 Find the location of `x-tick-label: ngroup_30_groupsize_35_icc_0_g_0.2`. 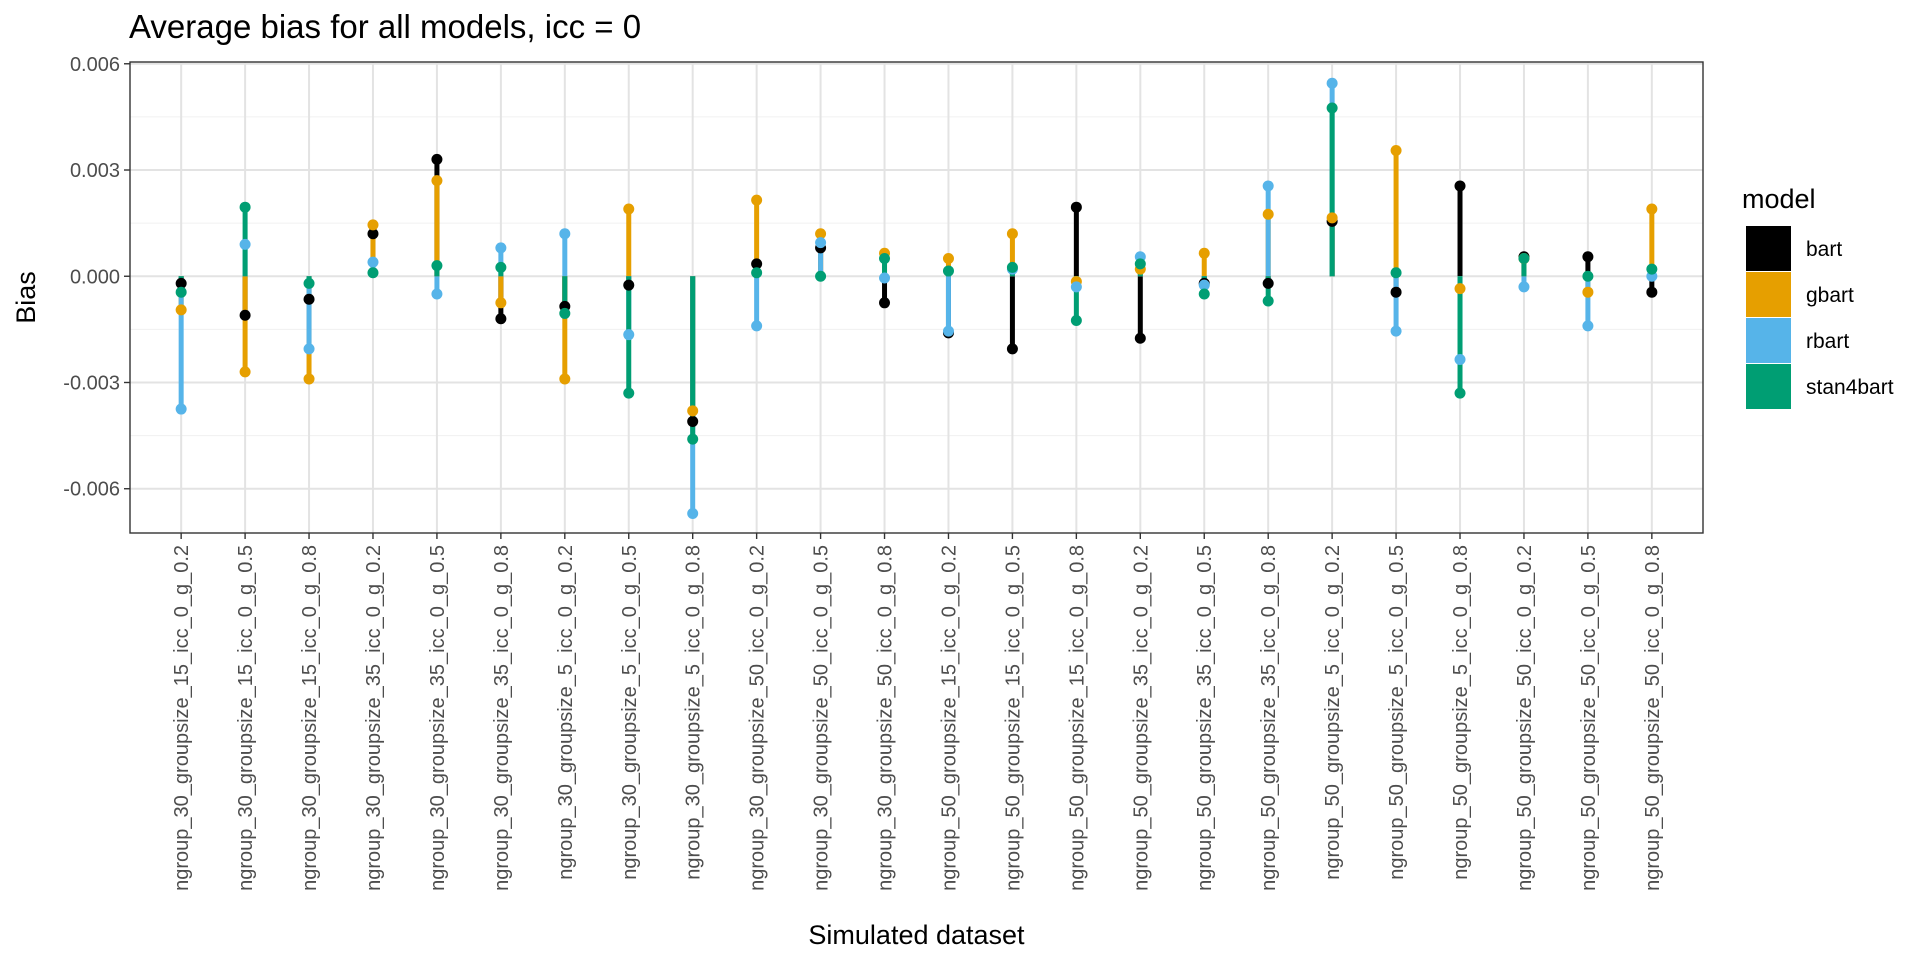

x-tick-label: ngroup_30_groupsize_35_icc_0_g_0.2 is located at coordinates (374, 718).